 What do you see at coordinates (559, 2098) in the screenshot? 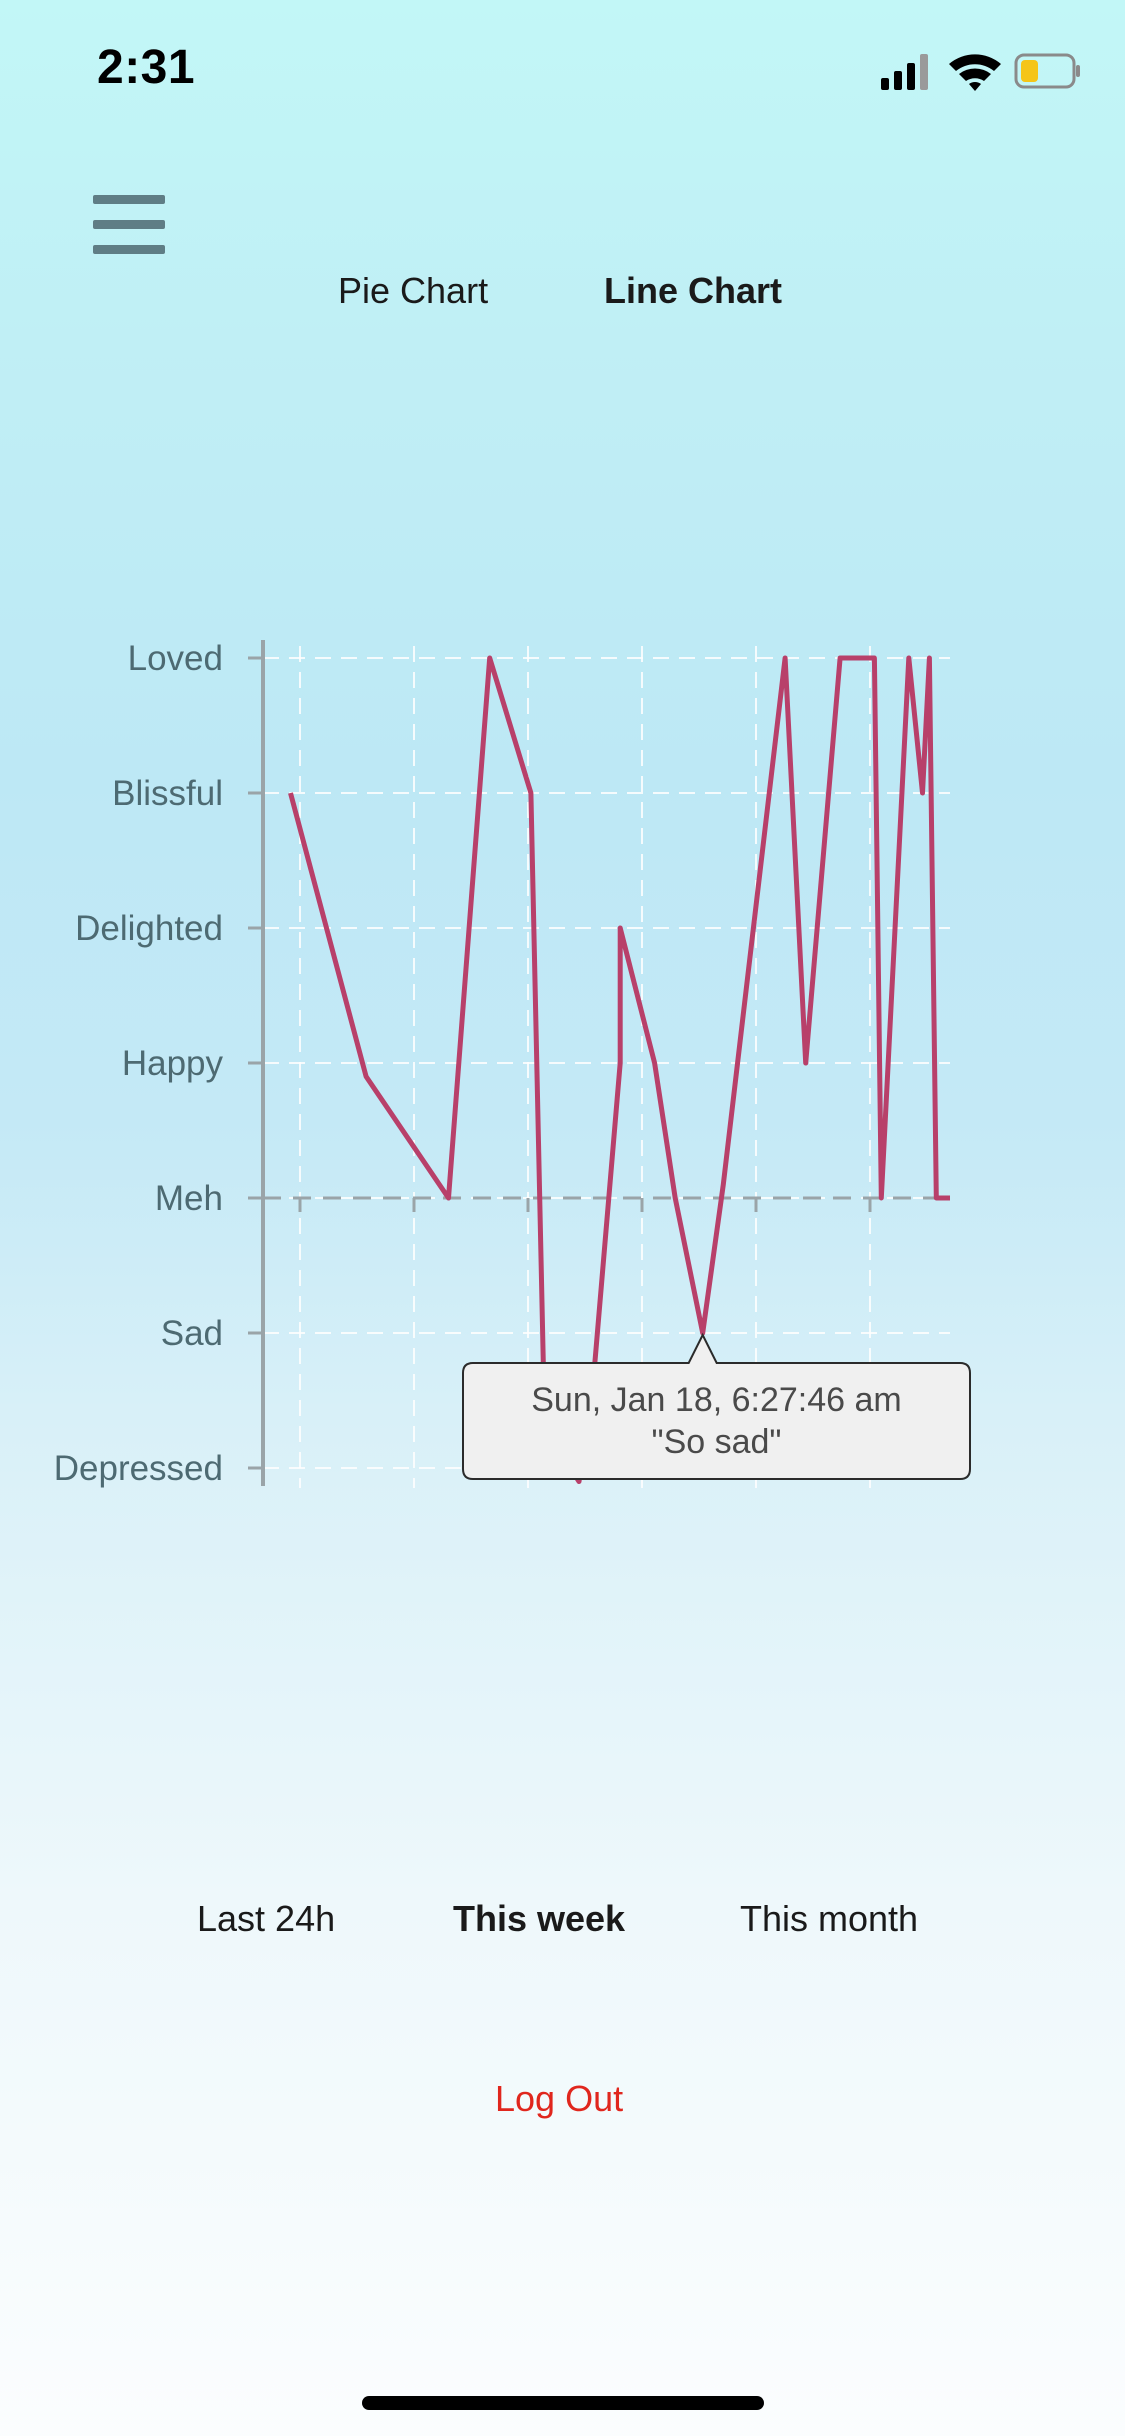
I see `logout-button: Log Out` at bounding box center [559, 2098].